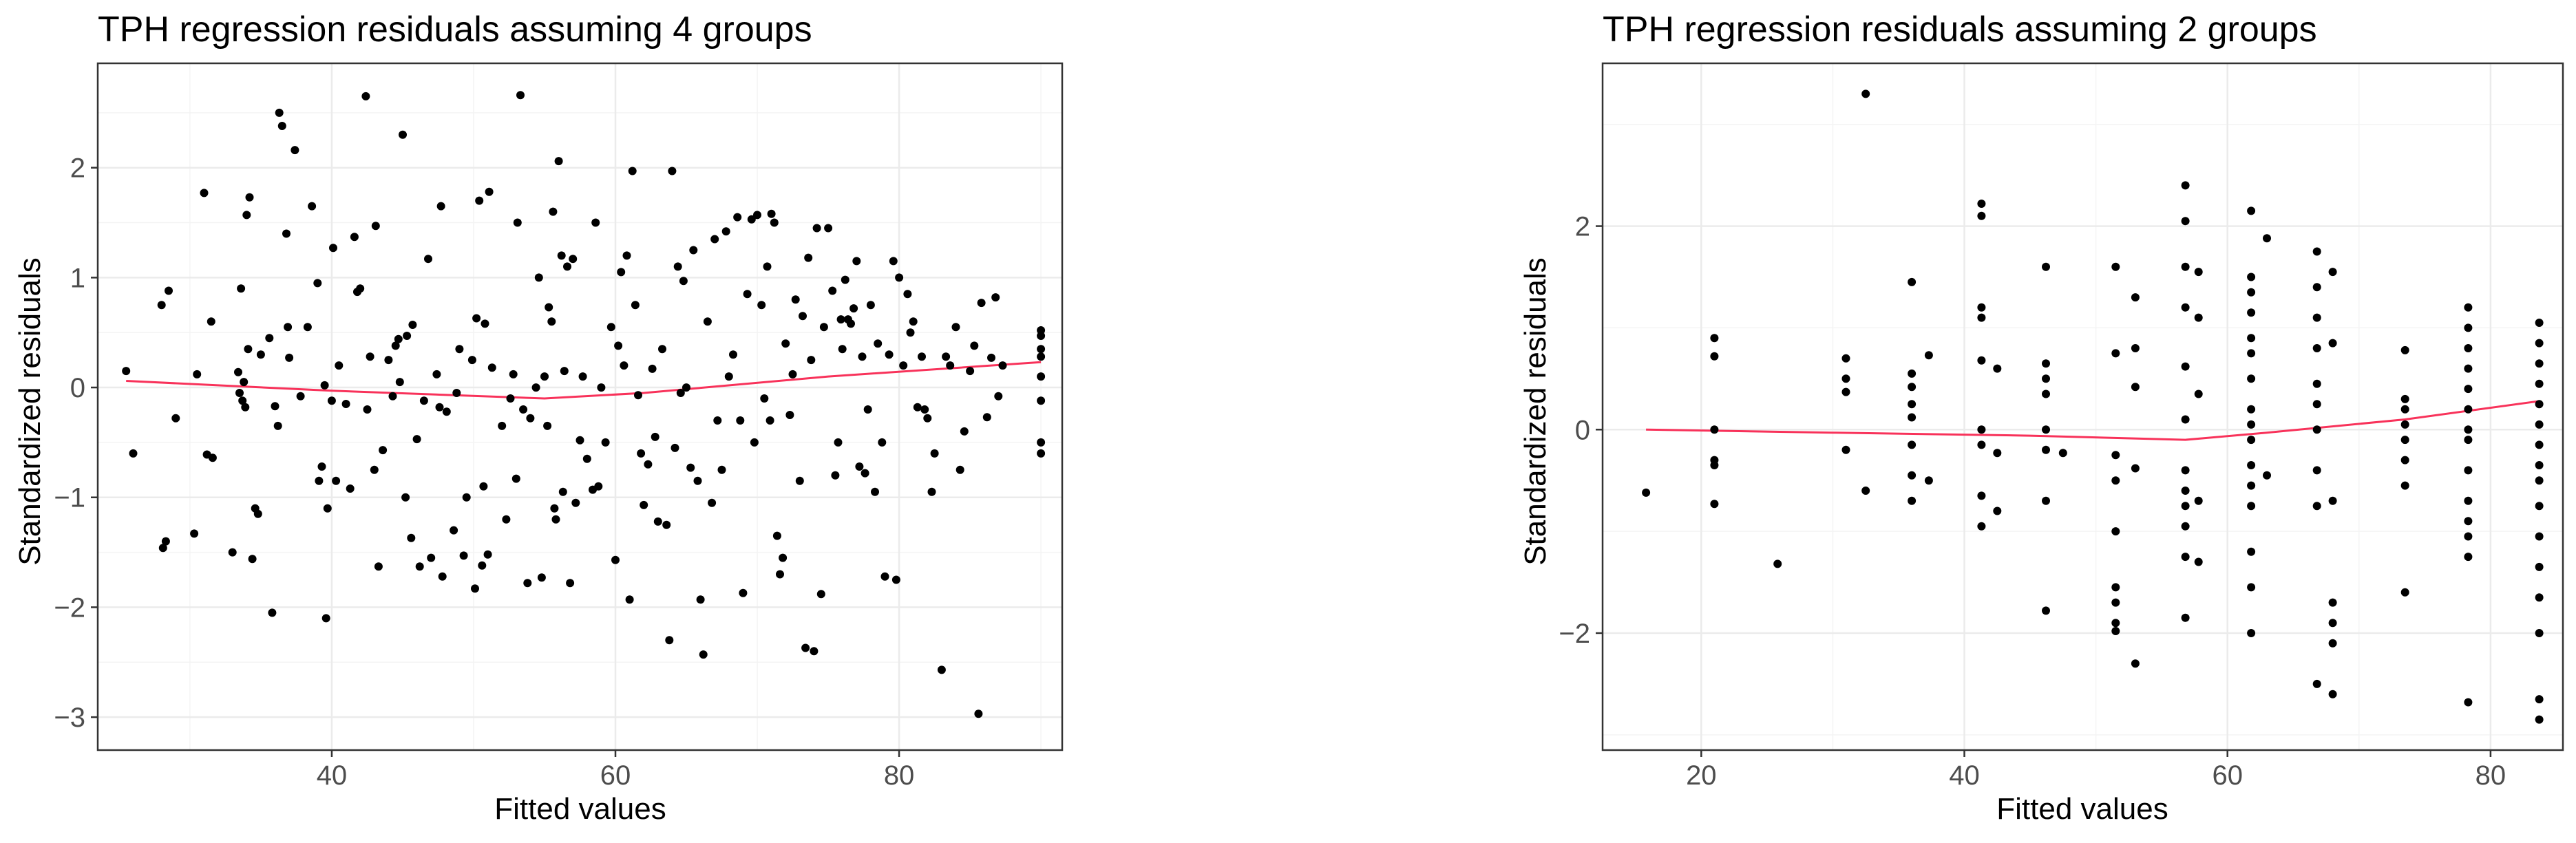 Image resolution: width=2576 pixels, height=843 pixels. I want to click on x-tick-label: 80, so click(900, 775).